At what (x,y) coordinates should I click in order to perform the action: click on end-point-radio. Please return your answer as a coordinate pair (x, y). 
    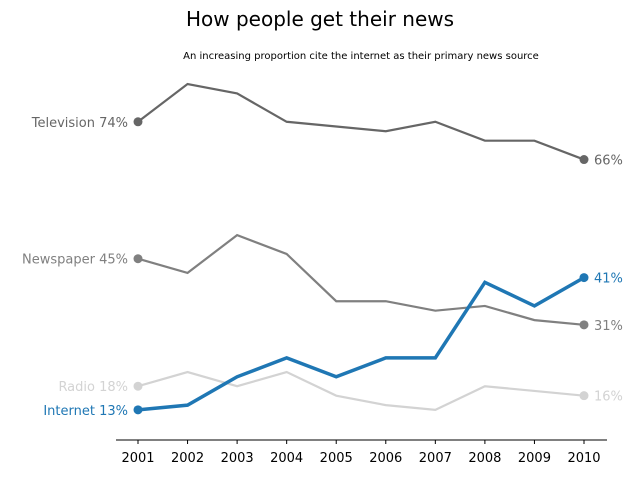
    Looking at the image, I should click on (584, 396).